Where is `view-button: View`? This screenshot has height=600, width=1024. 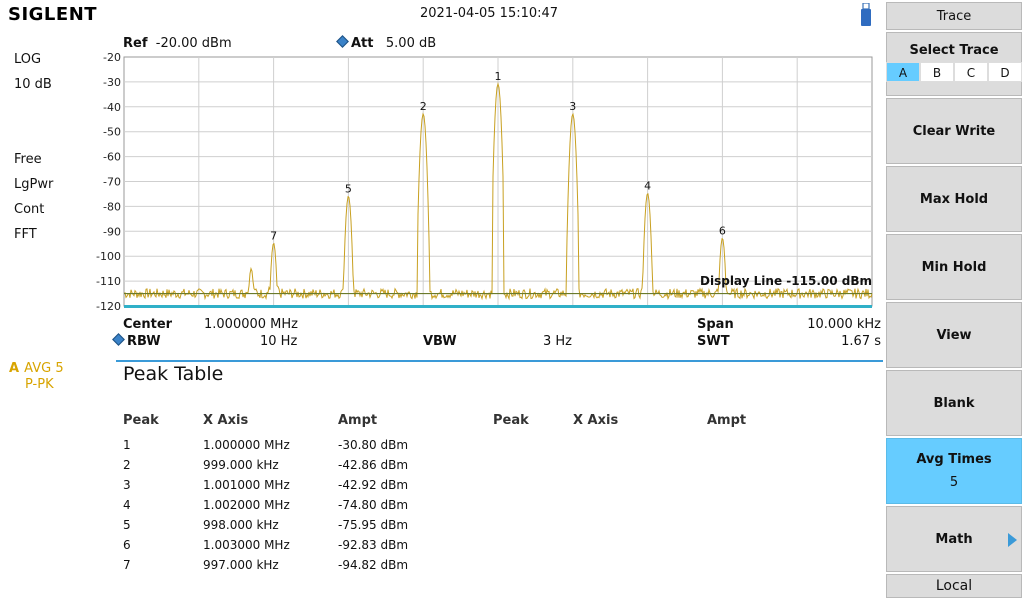 view-button: View is located at coordinates (954, 335).